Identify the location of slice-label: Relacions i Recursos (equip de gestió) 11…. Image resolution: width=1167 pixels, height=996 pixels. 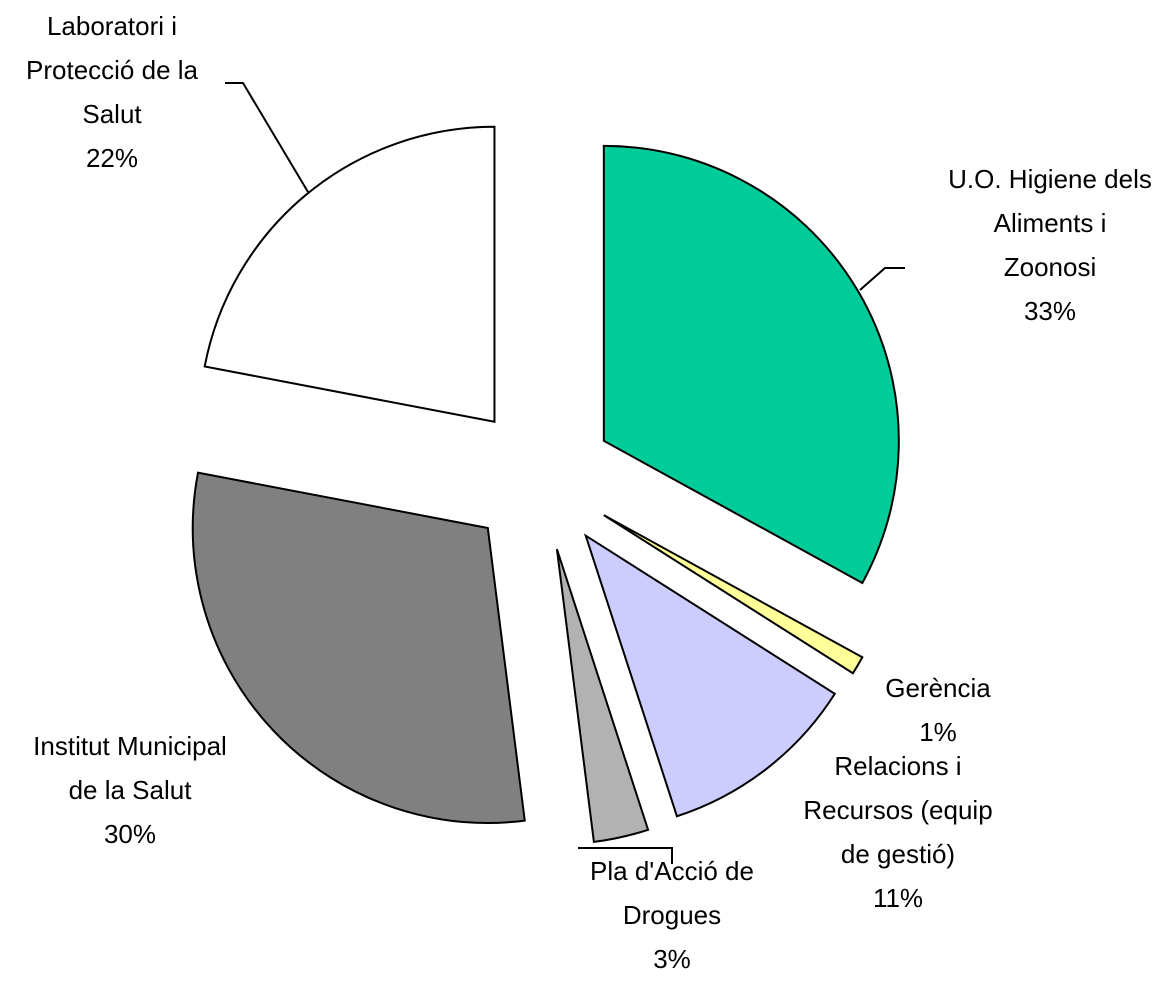
(897, 832).